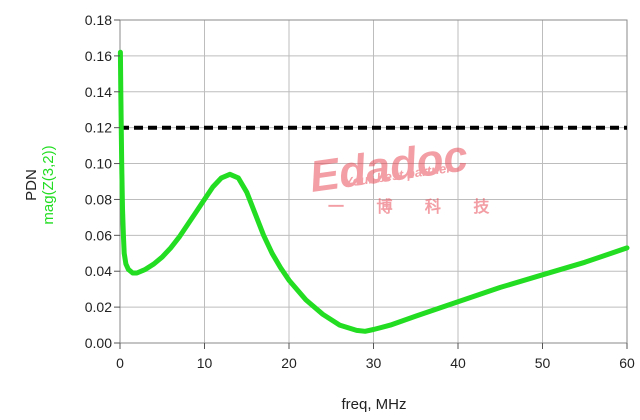 Image resolution: width=640 pixels, height=420 pixels. What do you see at coordinates (98, 307) in the screenshot?
I see `y-tick-label: 0.02` at bounding box center [98, 307].